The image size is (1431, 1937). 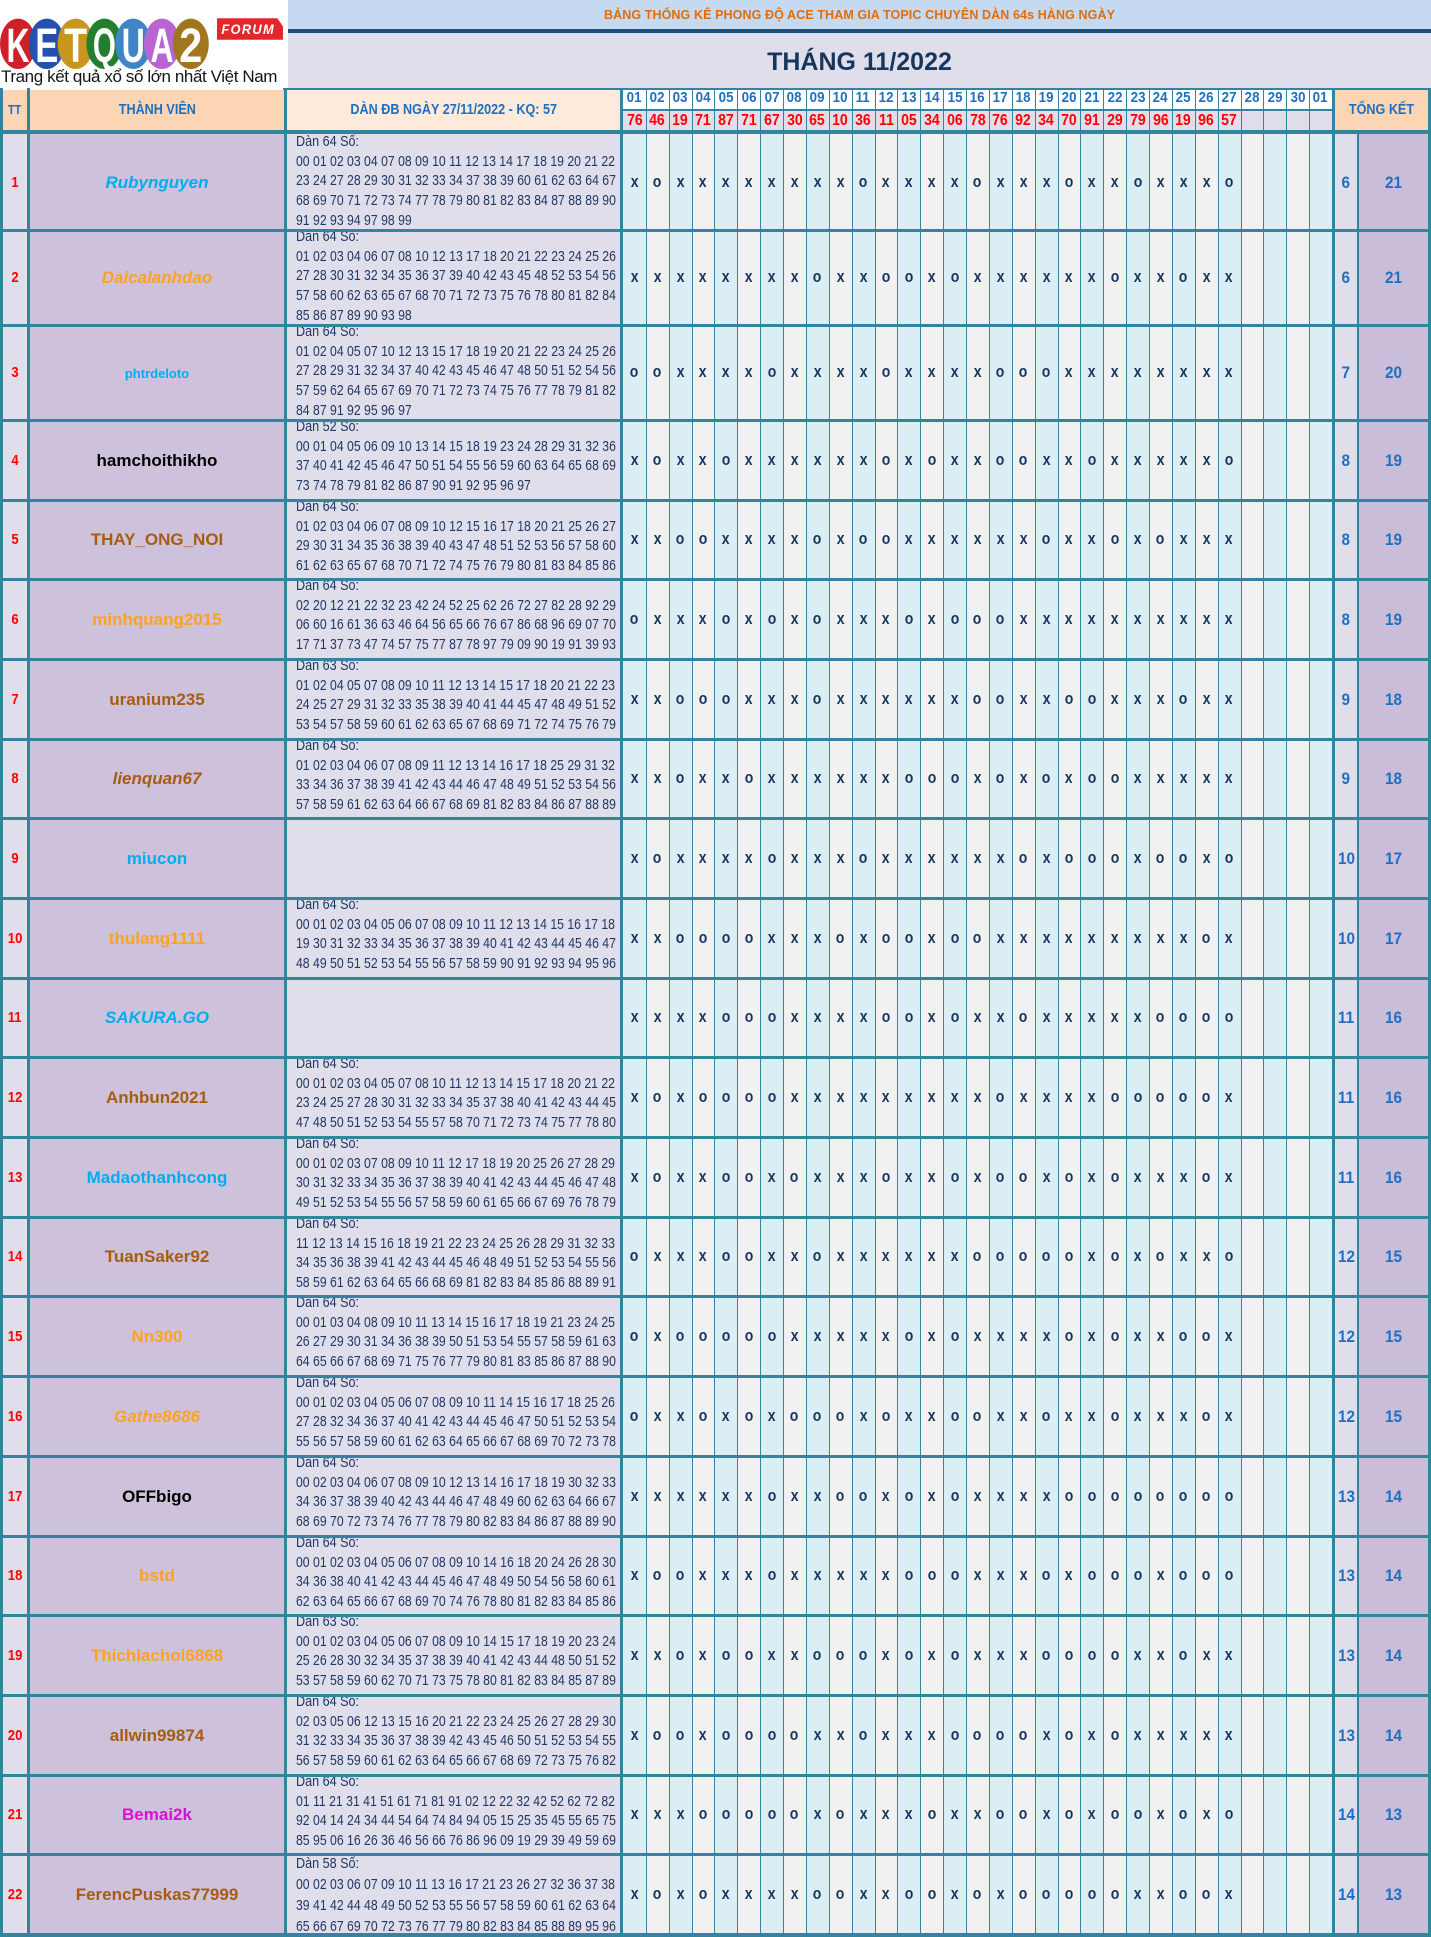 I want to click on svg-text: K, so click(x=18, y=46).